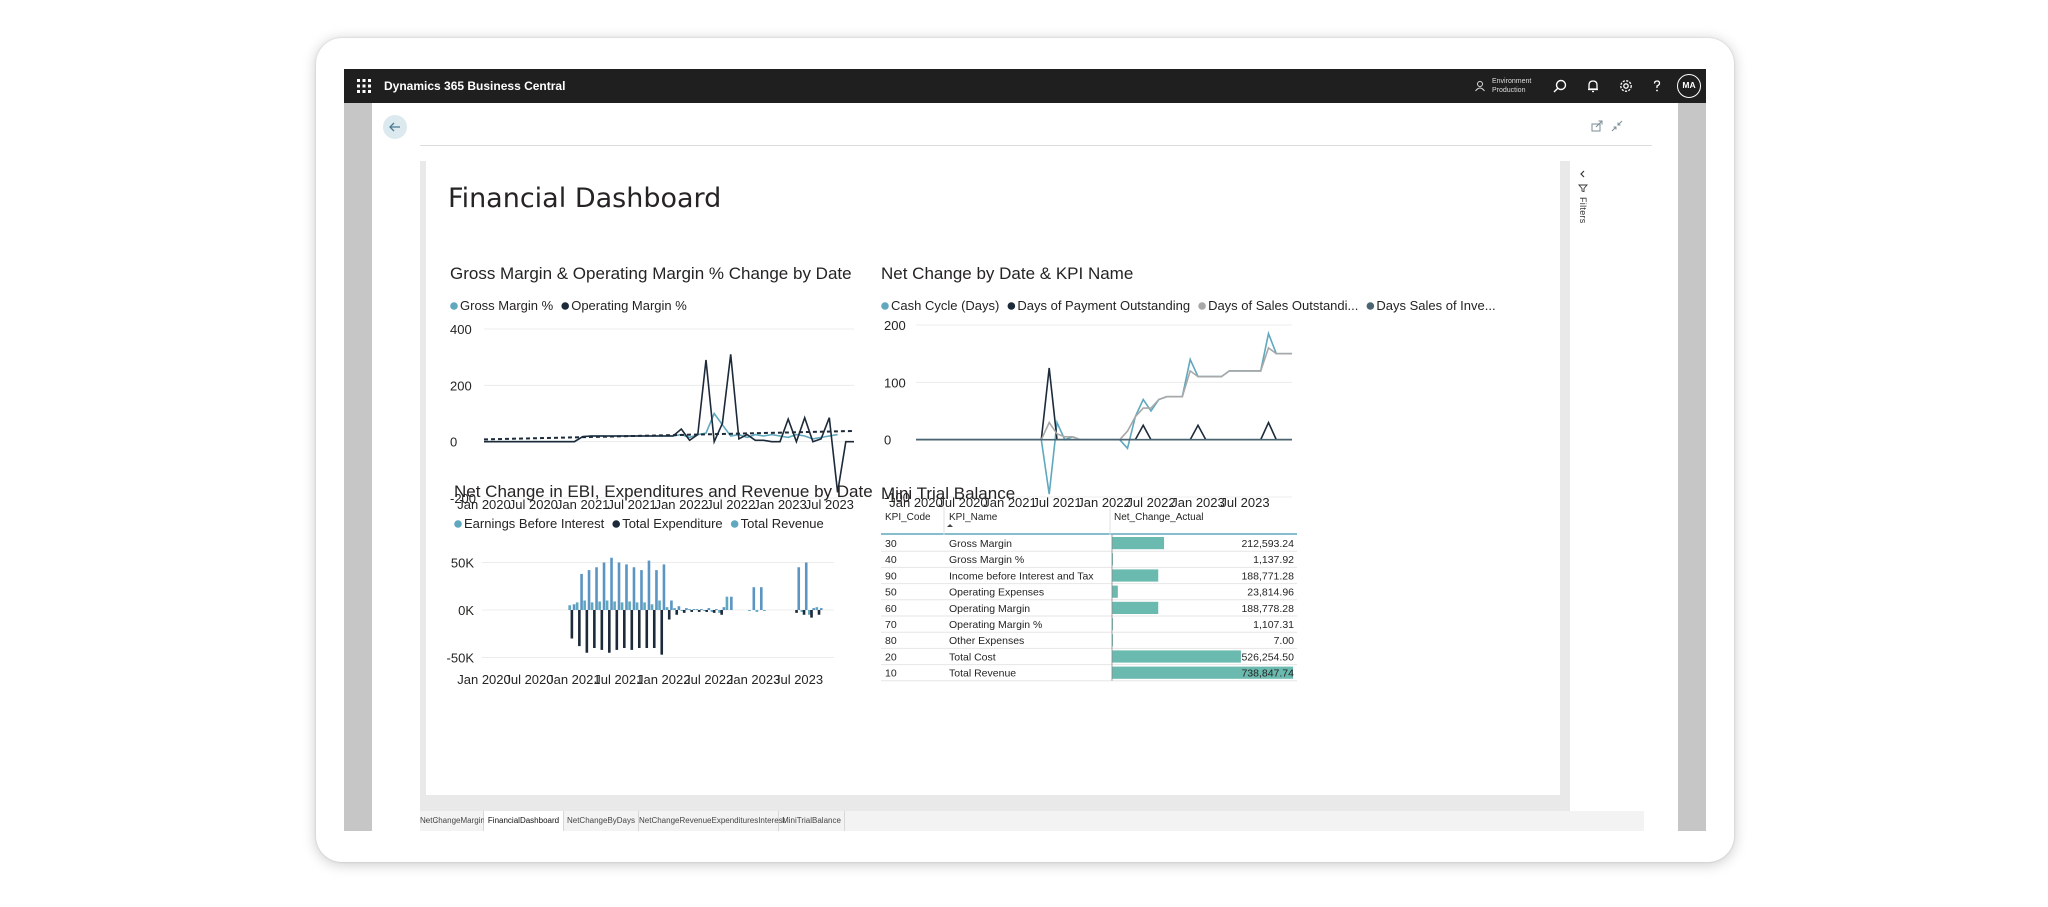 The height and width of the screenshot is (907, 2048). What do you see at coordinates (484, 504) in the screenshot?
I see `gm-chart-x-tick-label: Jan 2020` at bounding box center [484, 504].